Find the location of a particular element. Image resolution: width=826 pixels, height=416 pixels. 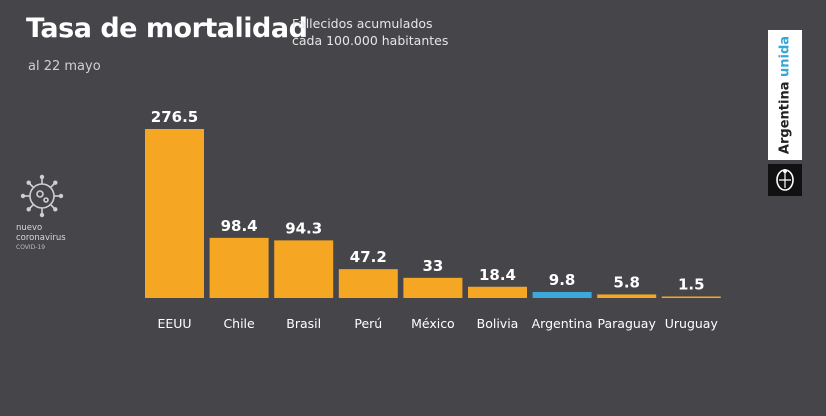

coronavirus-icon is located at coordinates (42, 196).